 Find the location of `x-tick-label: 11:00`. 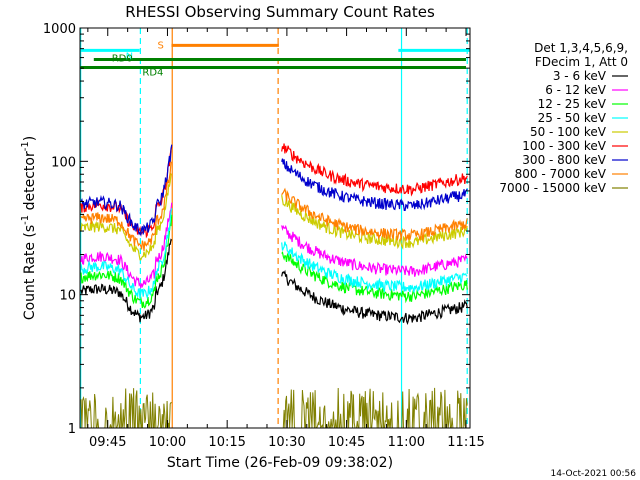

x-tick-label: 11:00 is located at coordinates (406, 442).